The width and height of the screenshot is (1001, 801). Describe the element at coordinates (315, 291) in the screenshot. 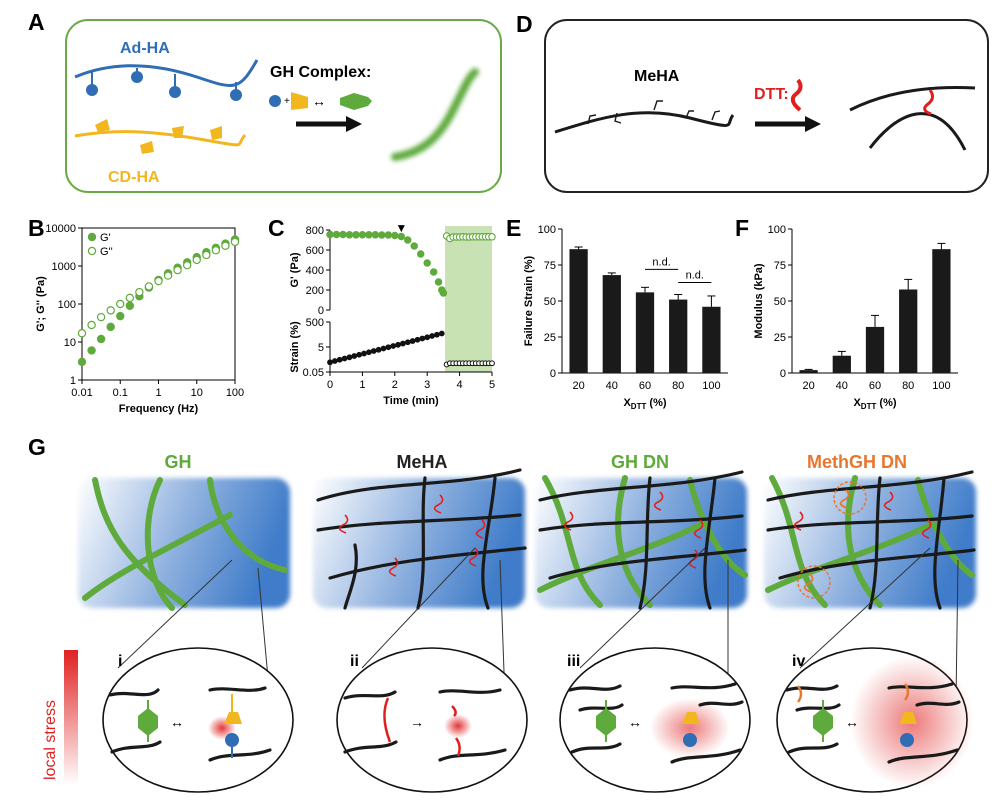

I see `y-tick-label: 200` at that location.